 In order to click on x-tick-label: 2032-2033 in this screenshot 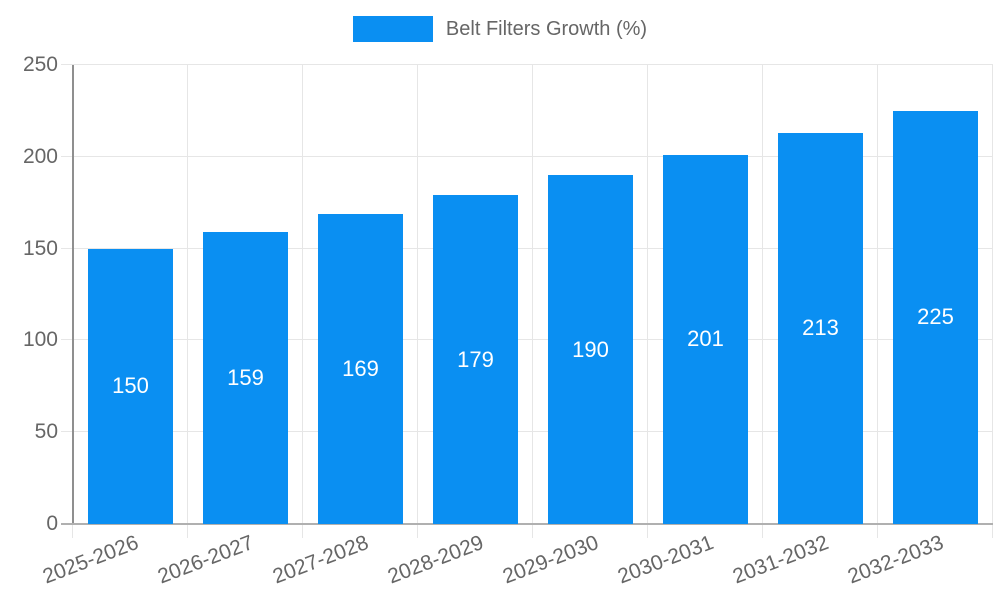, I will do `click(895, 560)`.